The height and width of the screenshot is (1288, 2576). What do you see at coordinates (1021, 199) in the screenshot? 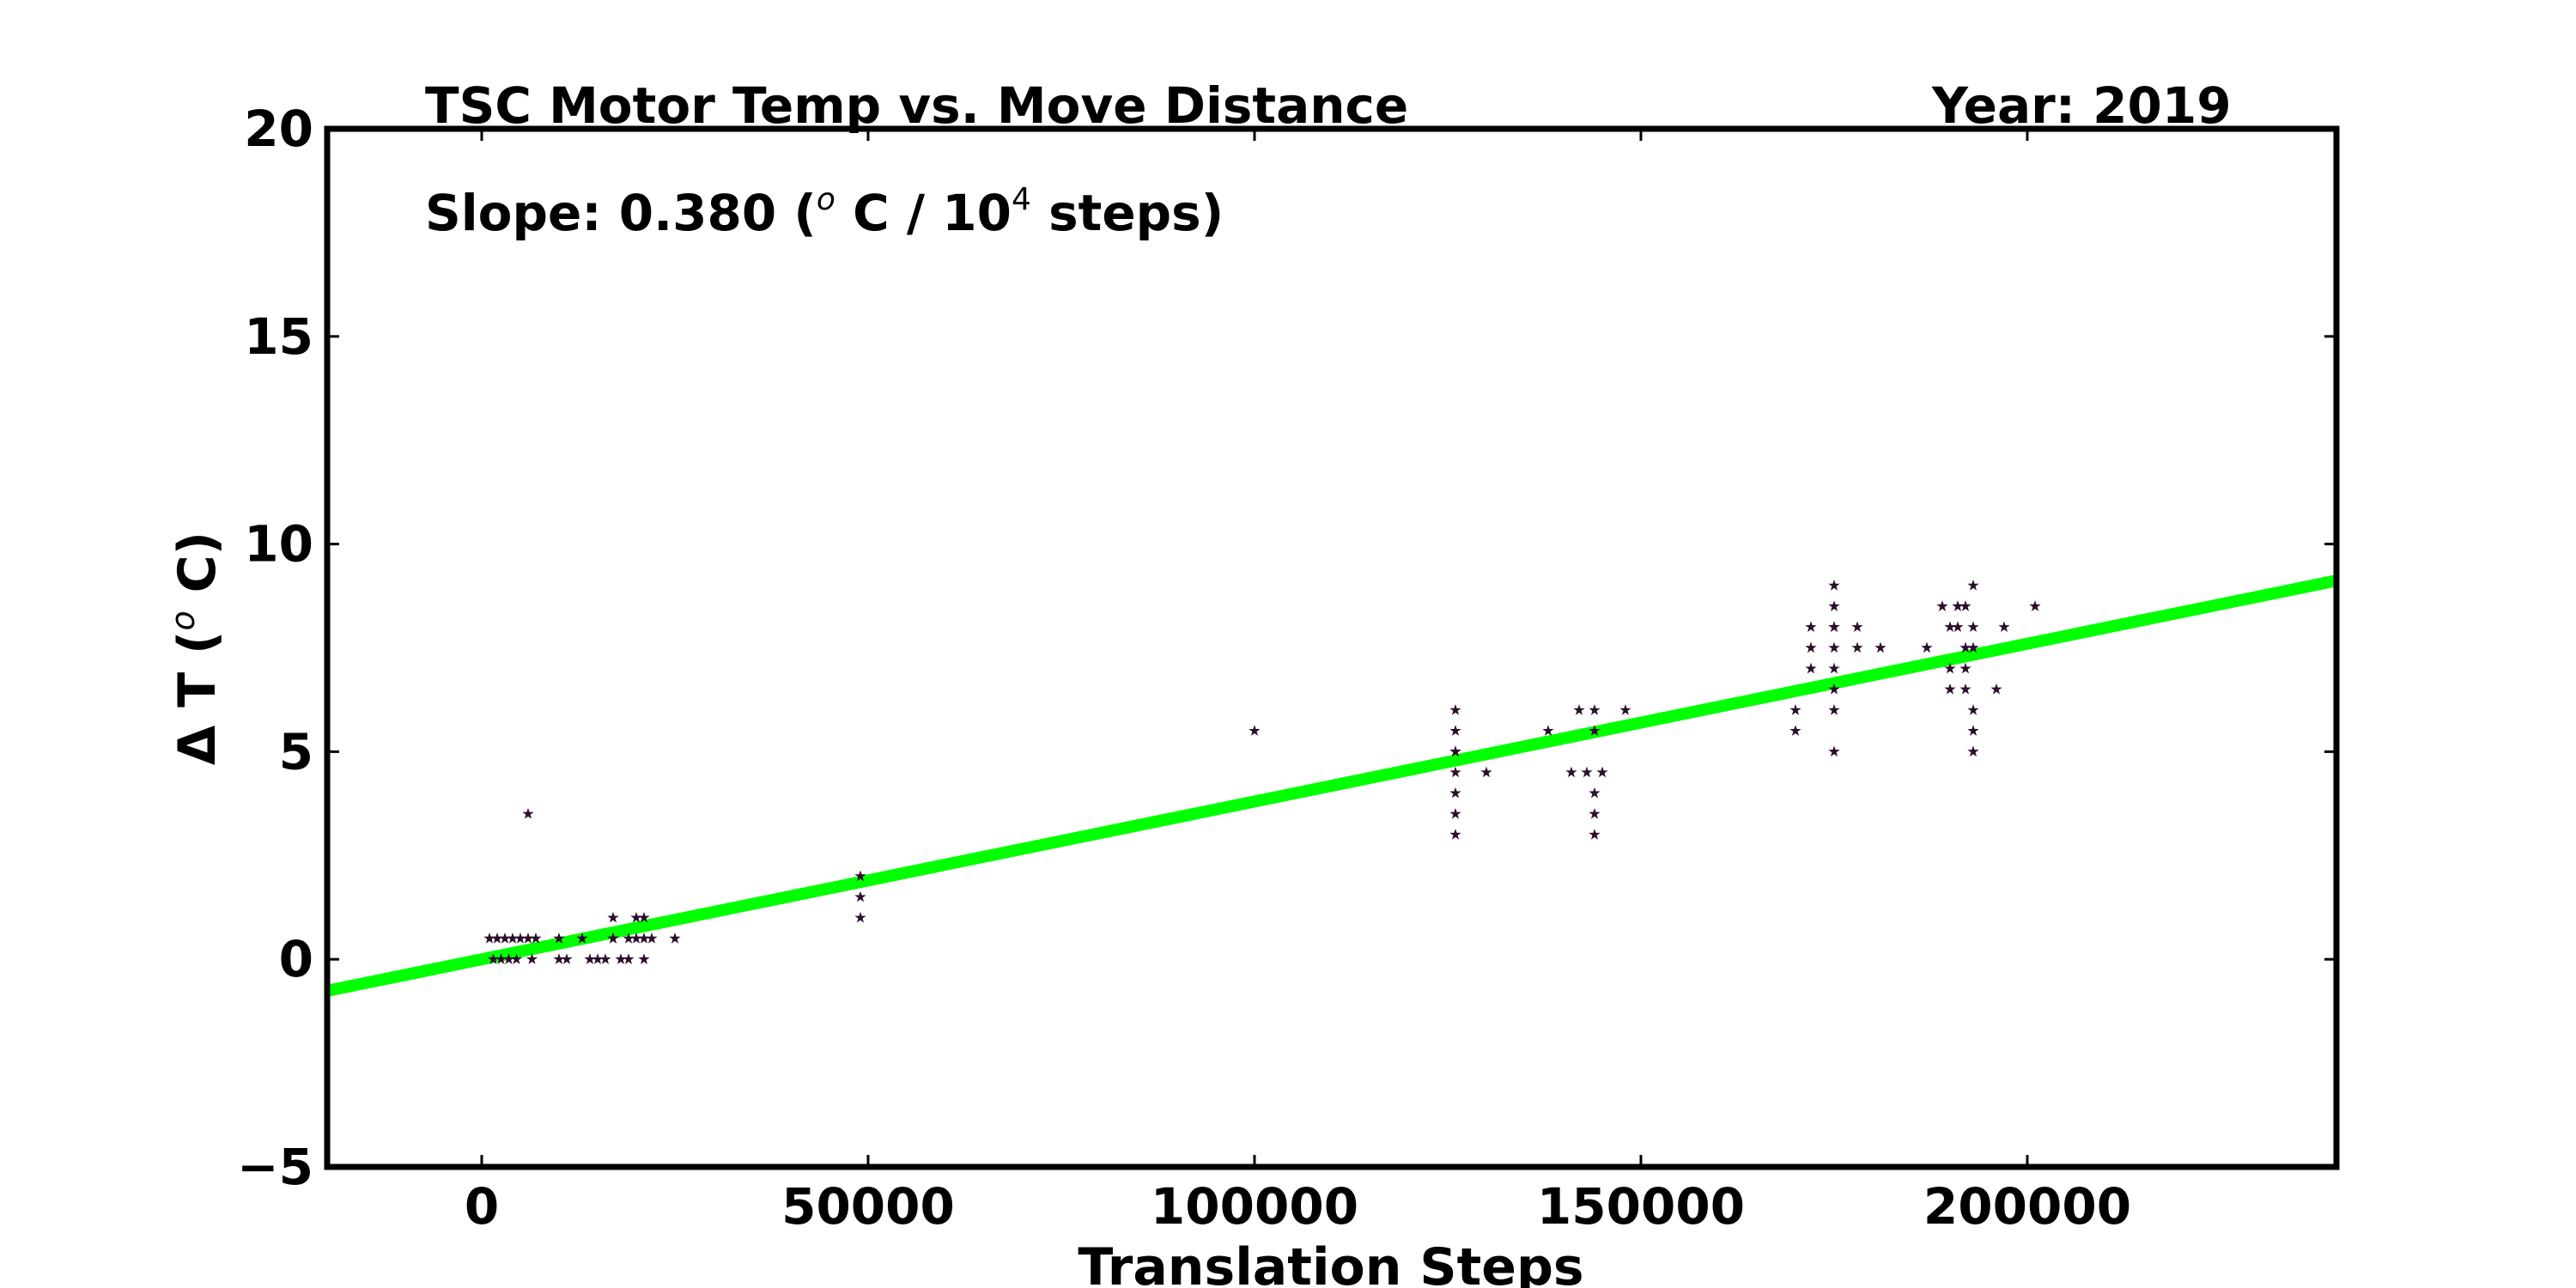
I see `slope-annotation-sup-exponent: 4` at bounding box center [1021, 199].